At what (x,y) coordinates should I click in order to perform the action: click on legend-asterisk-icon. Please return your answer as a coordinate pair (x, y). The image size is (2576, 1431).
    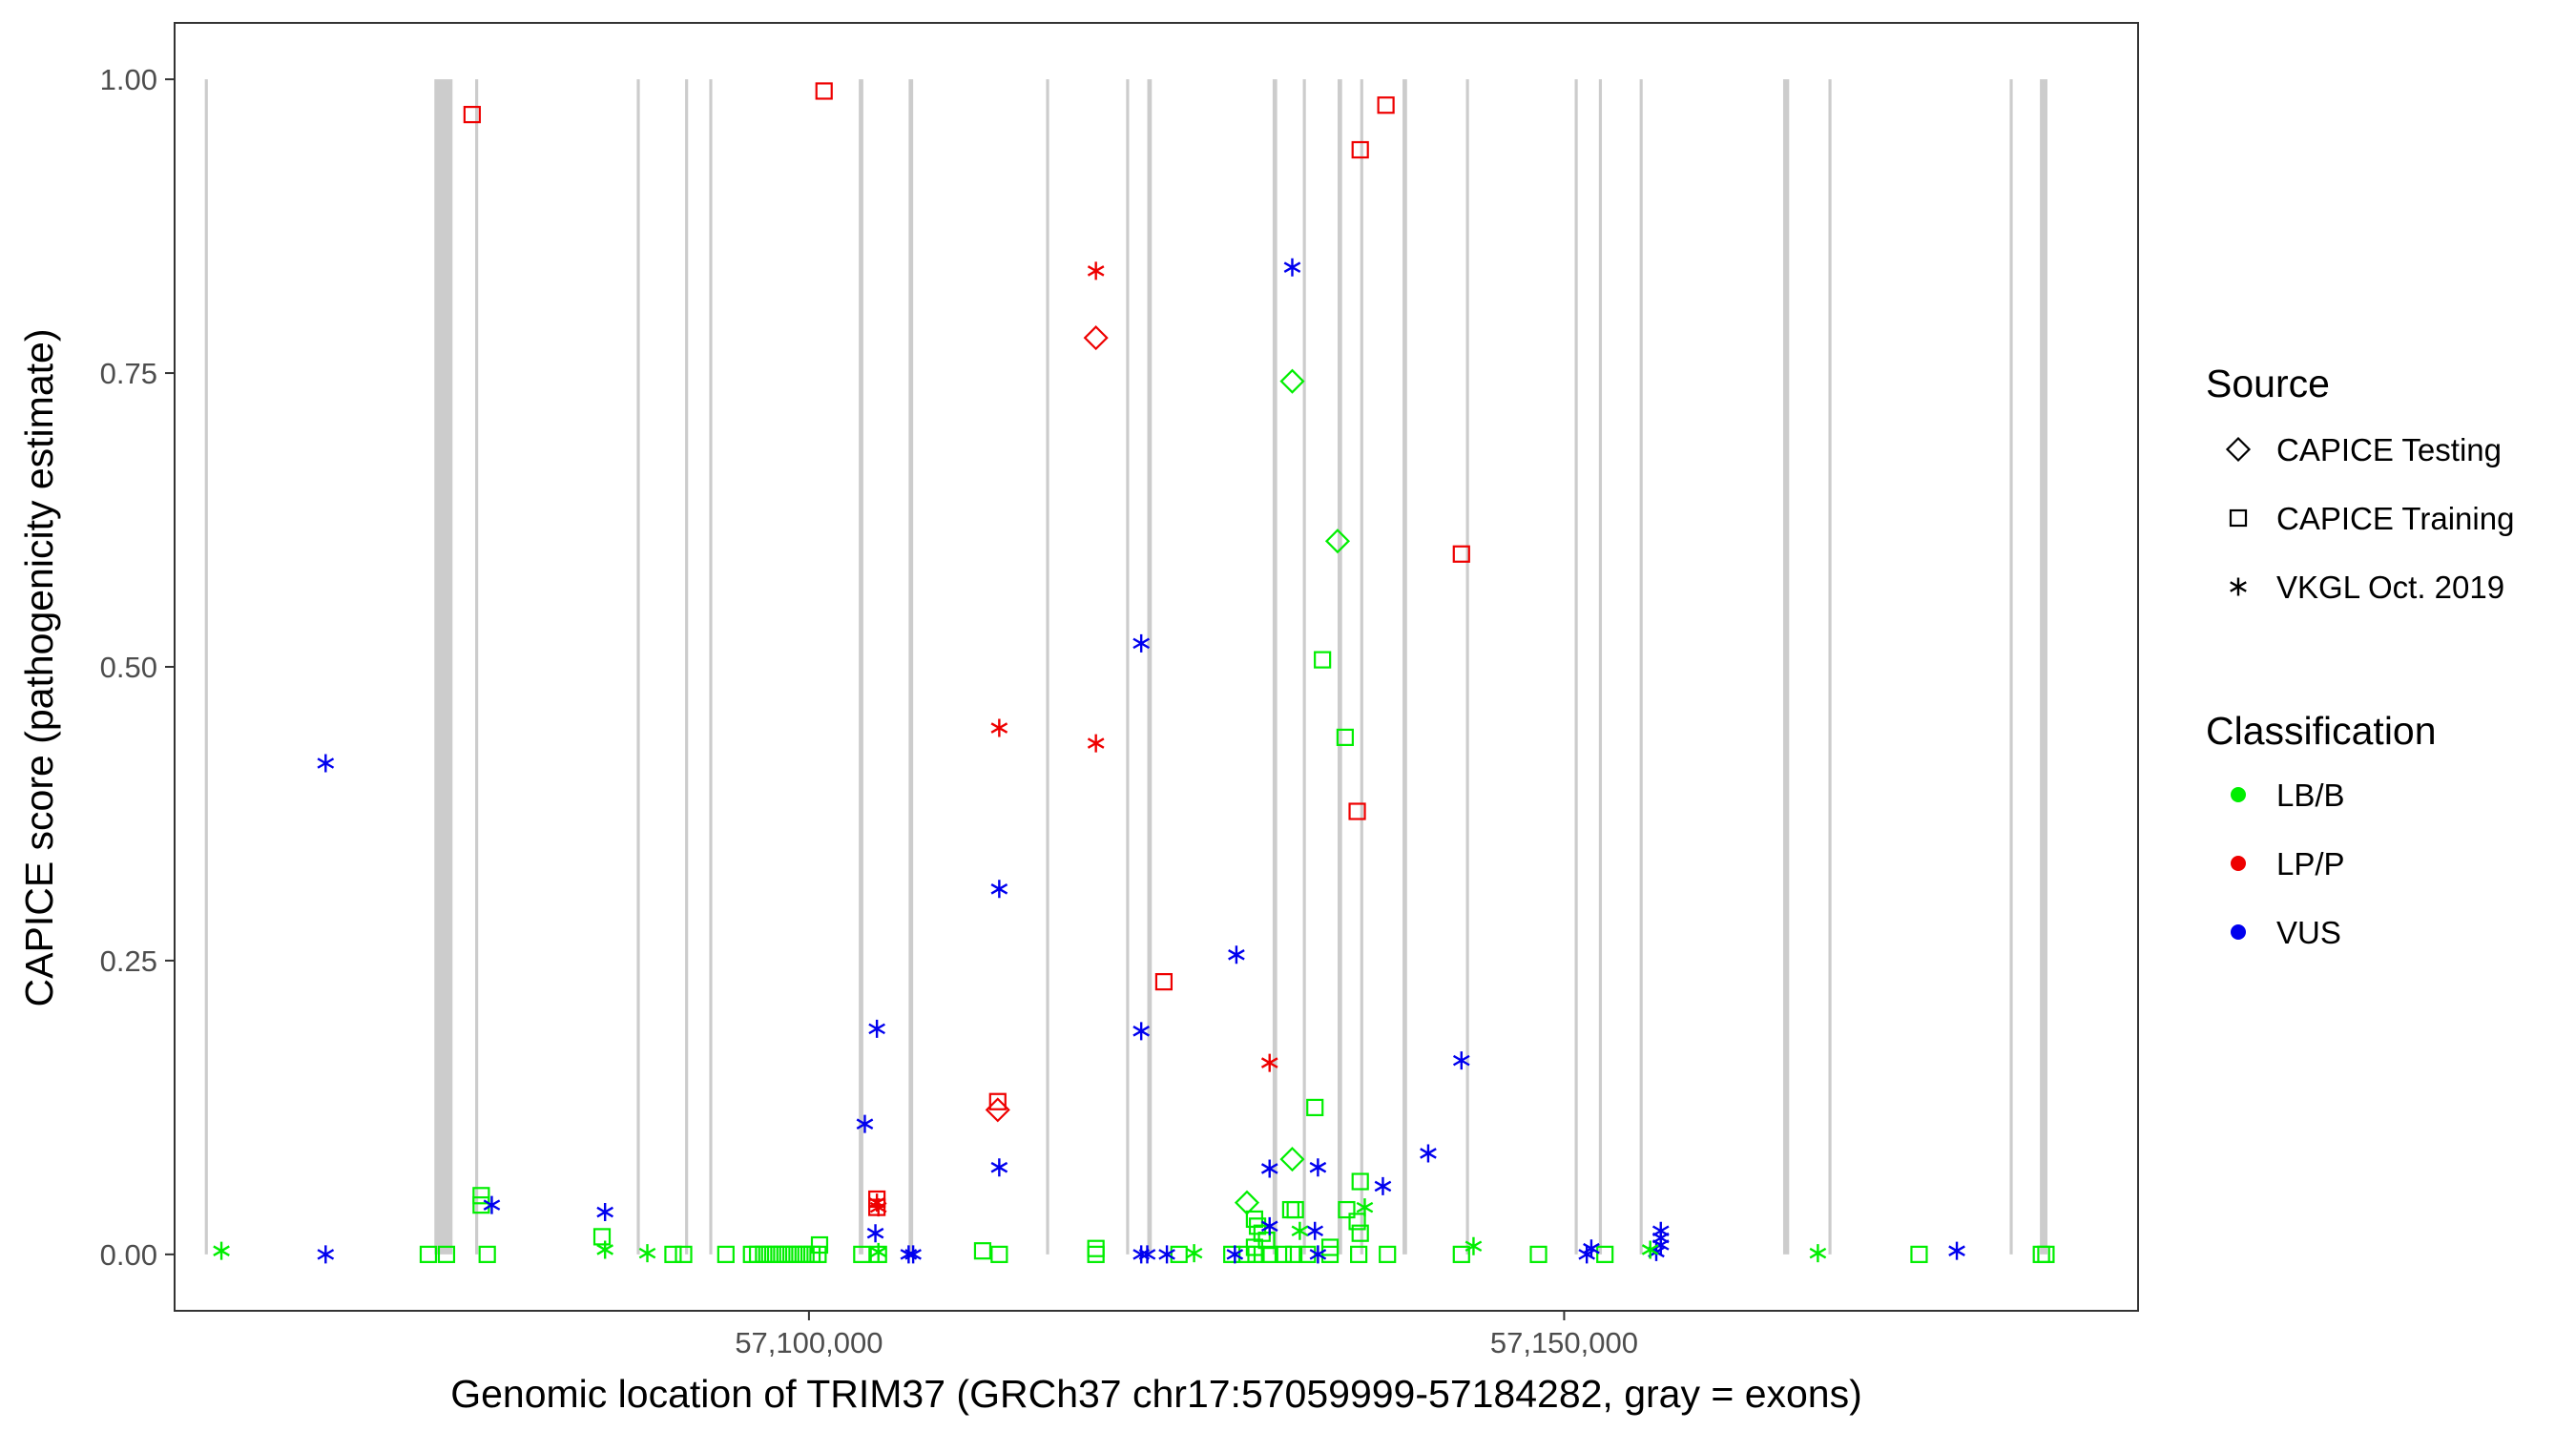
    Looking at the image, I should click on (2238, 586).